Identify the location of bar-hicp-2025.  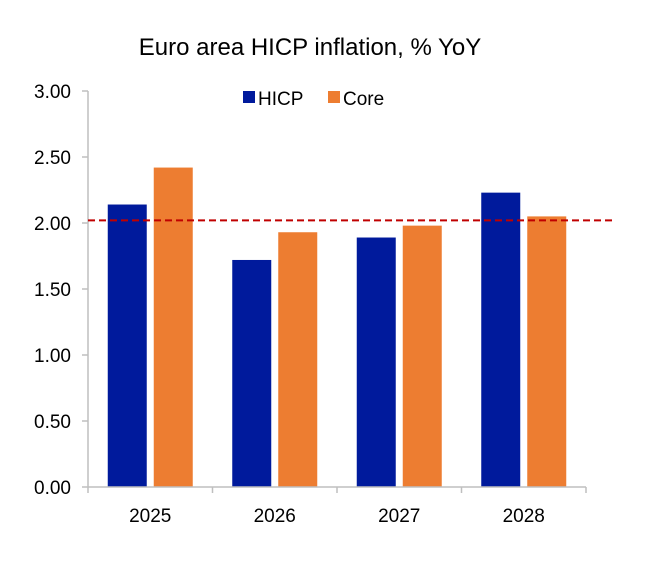
(127, 345).